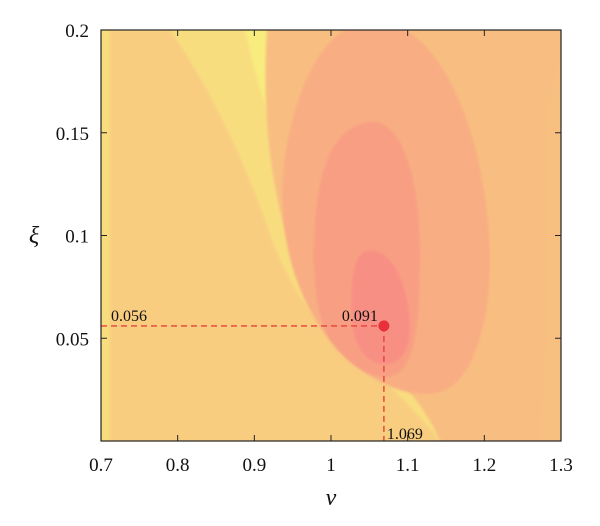  I want to click on optimum-point, so click(384, 326).